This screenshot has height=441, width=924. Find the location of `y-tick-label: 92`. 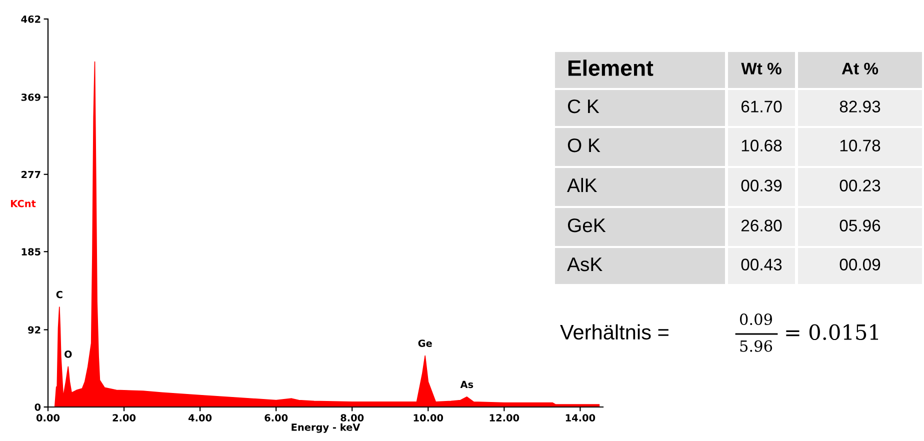

y-tick-label: 92 is located at coordinates (34, 330).